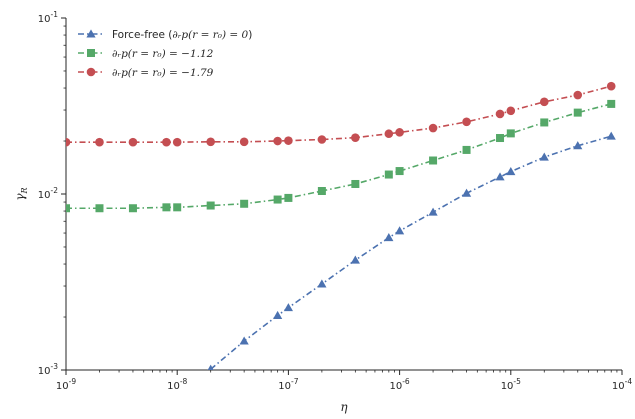 The height and width of the screenshot is (419, 635). I want to click on x-tick-label: 10⁻⁴, so click(622, 384).